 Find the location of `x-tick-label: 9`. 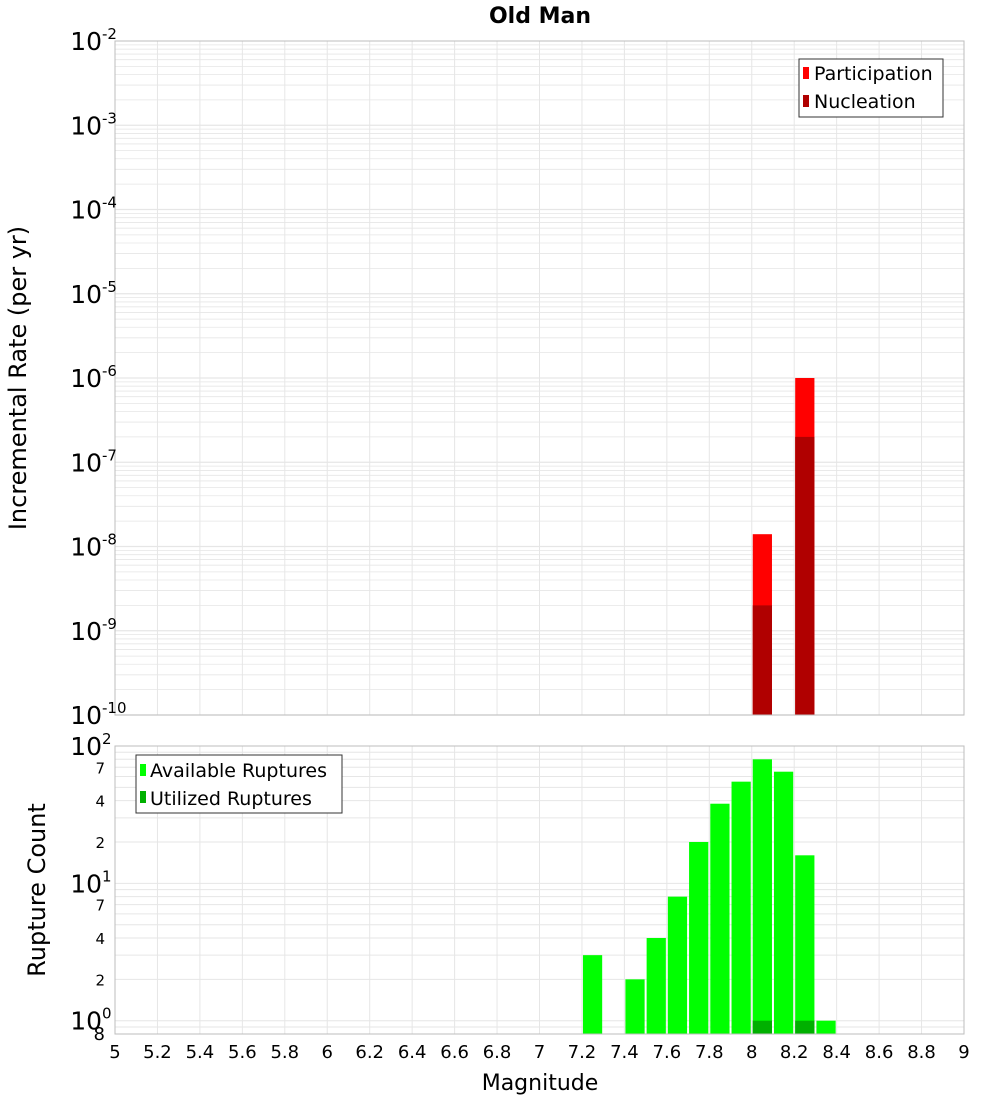

x-tick-label: 9 is located at coordinates (963, 1052).